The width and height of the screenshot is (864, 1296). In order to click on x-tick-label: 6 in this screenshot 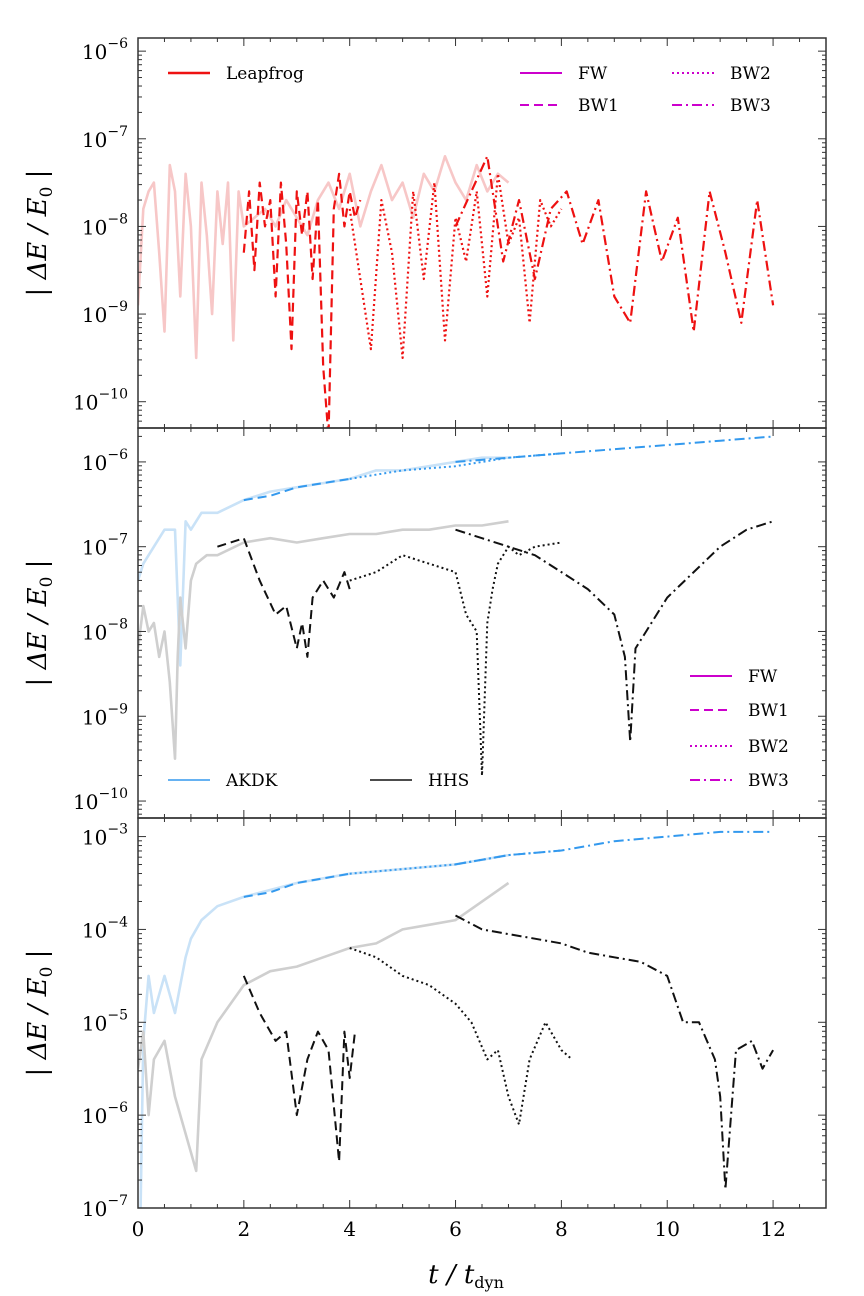, I will do `click(455, 1229)`.